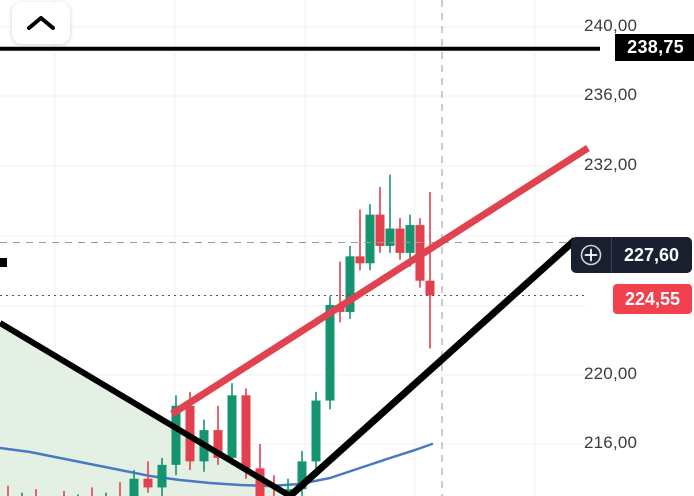 This screenshot has width=694, height=496. Describe the element at coordinates (652, 299) in the screenshot. I see `current-price-badge: 224,55` at that location.